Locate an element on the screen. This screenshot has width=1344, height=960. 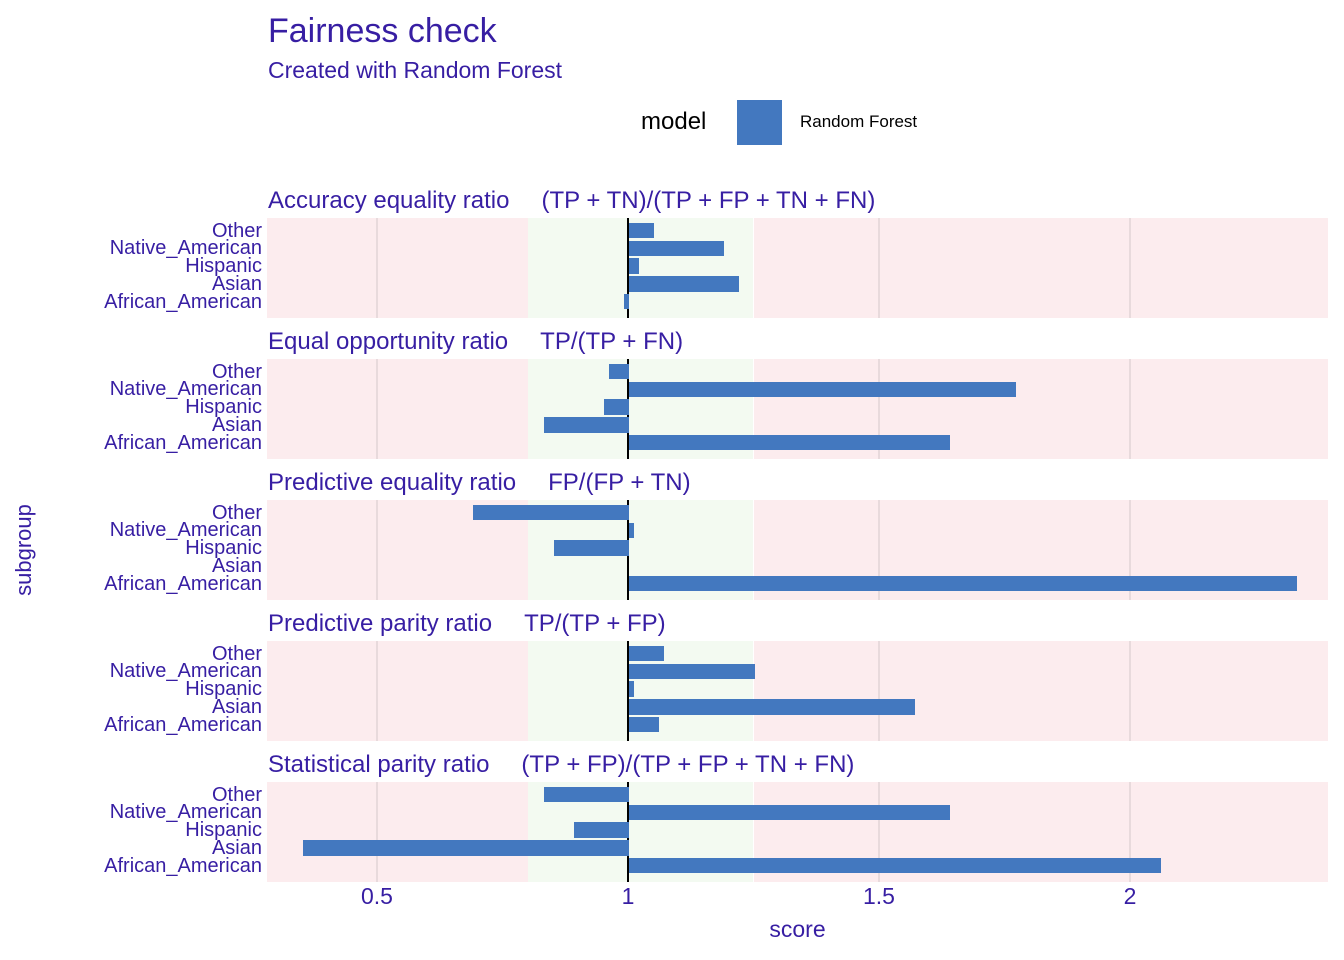
panel-title-text: Accuracy equality ratio is located at coordinates (389, 200).